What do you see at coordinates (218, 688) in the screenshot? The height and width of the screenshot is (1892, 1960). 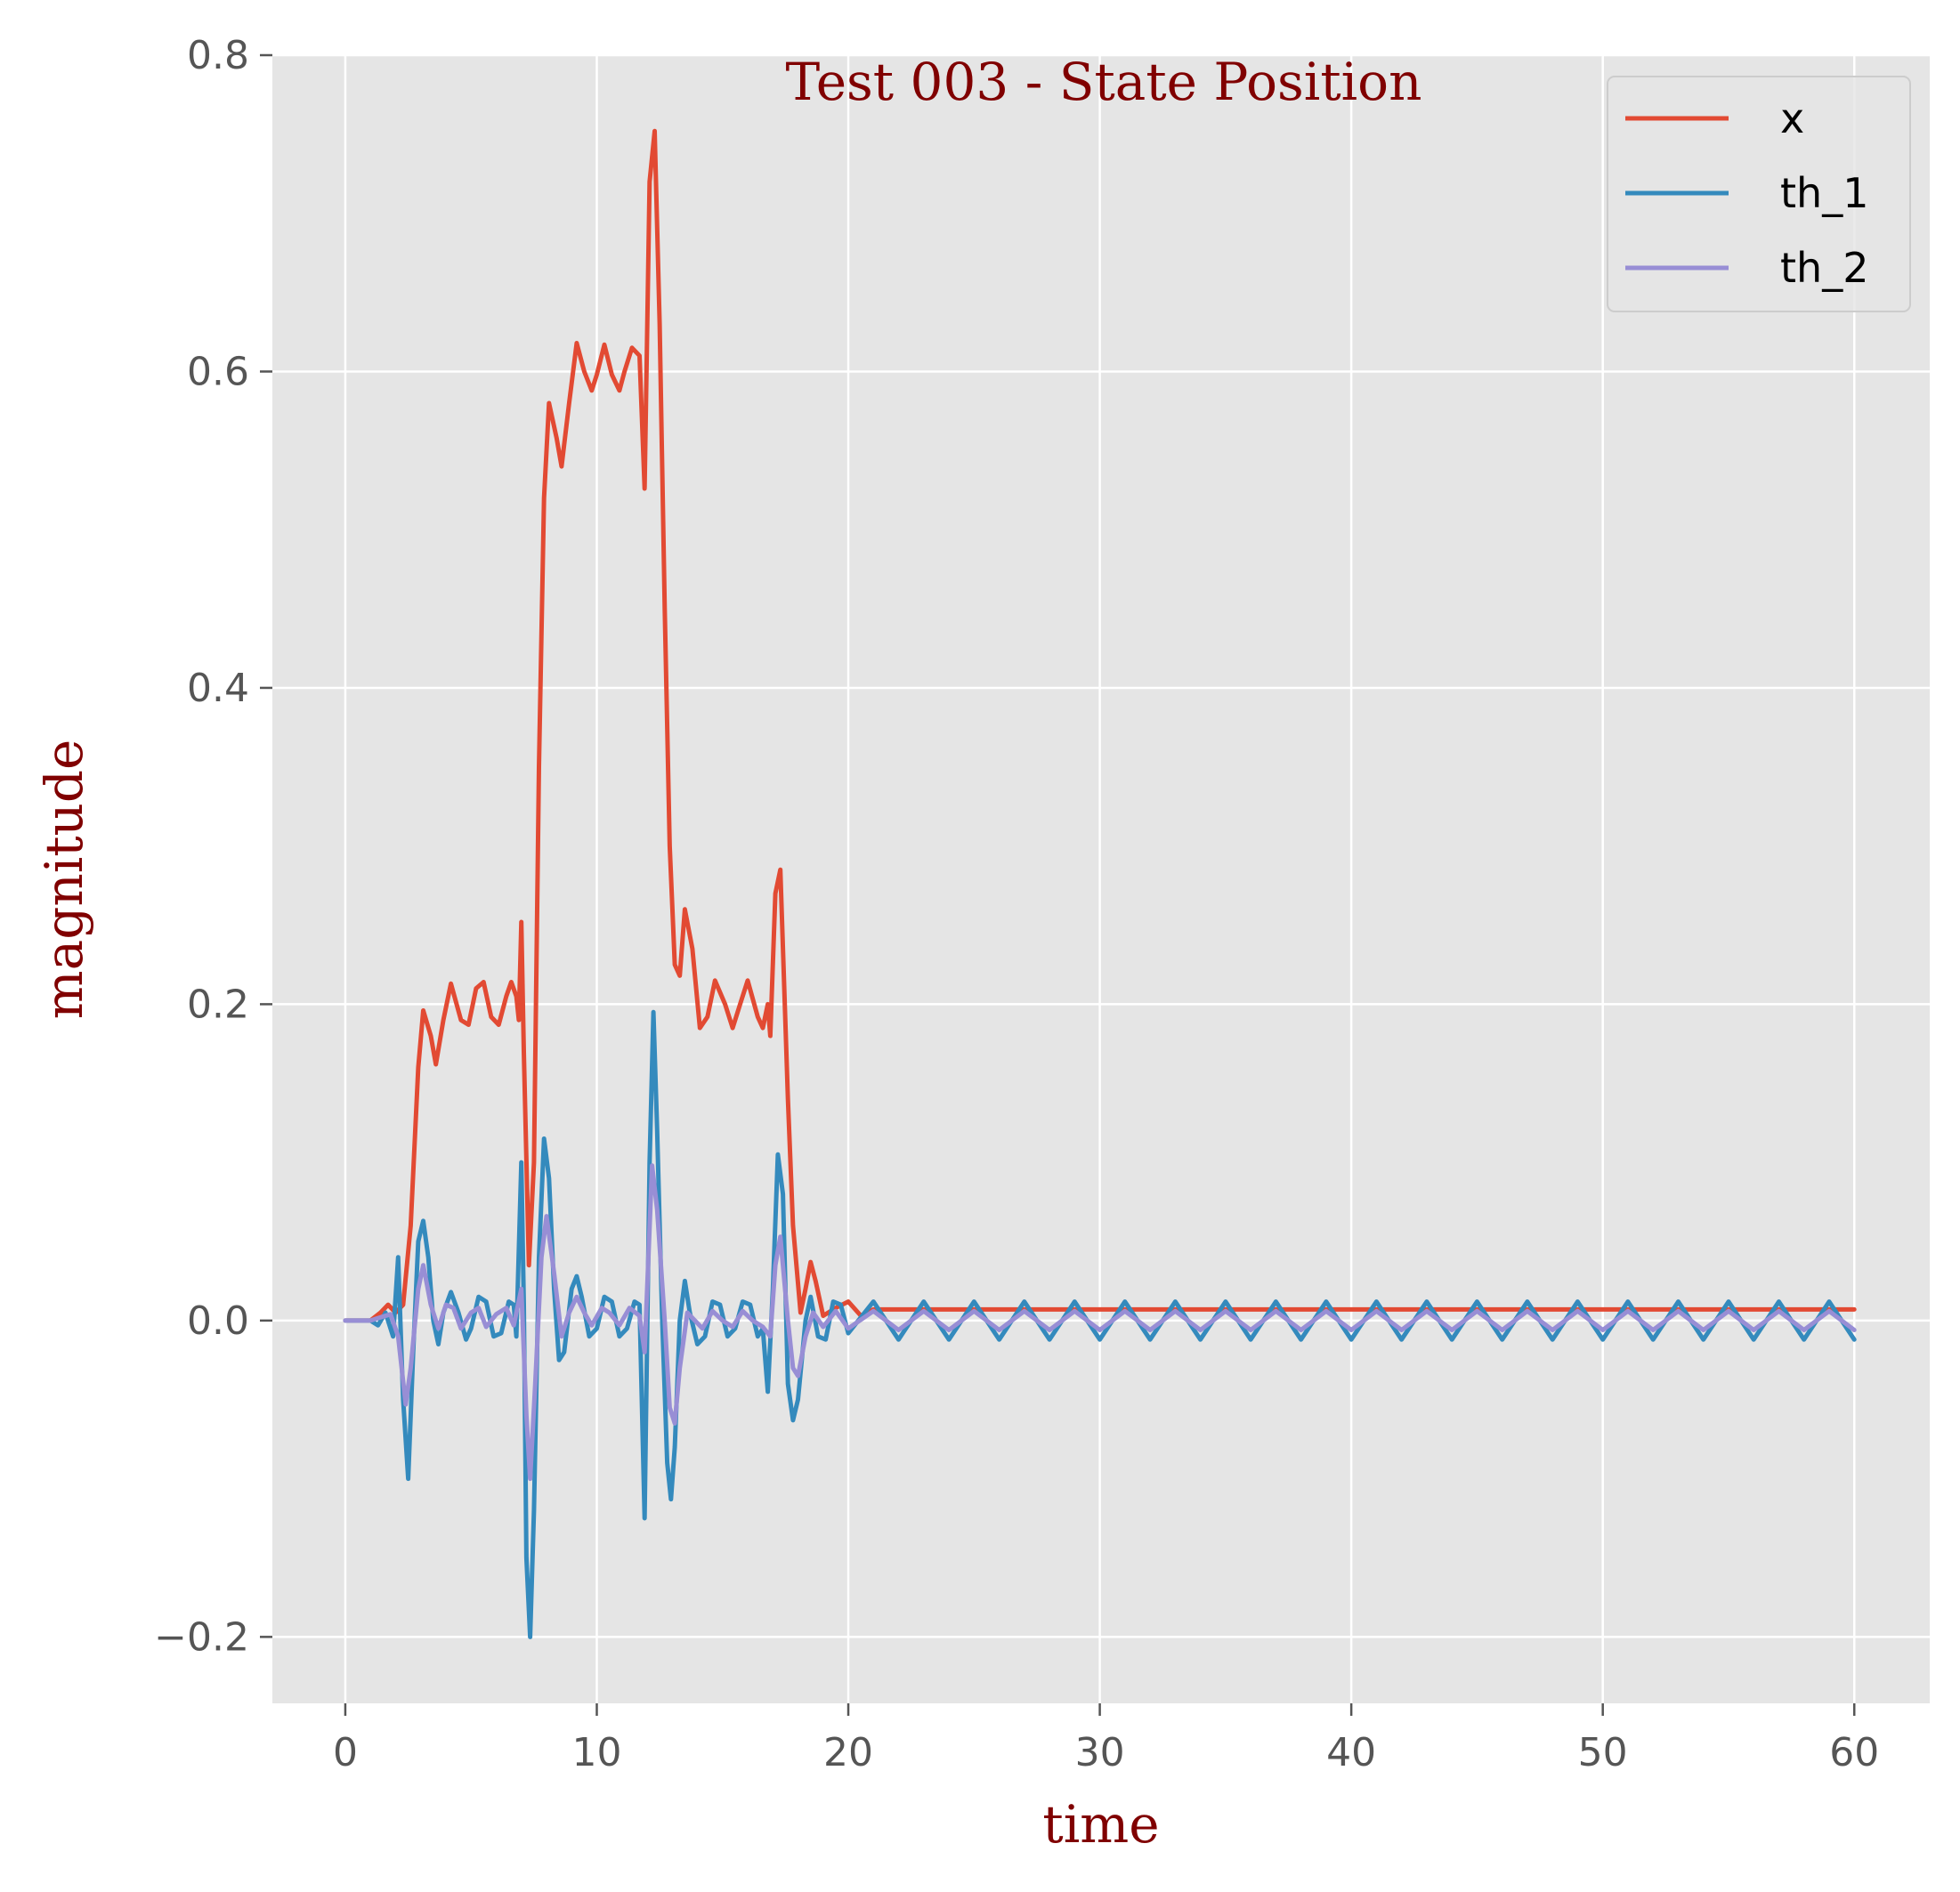 I see `y-tick-label: 0.4` at bounding box center [218, 688].